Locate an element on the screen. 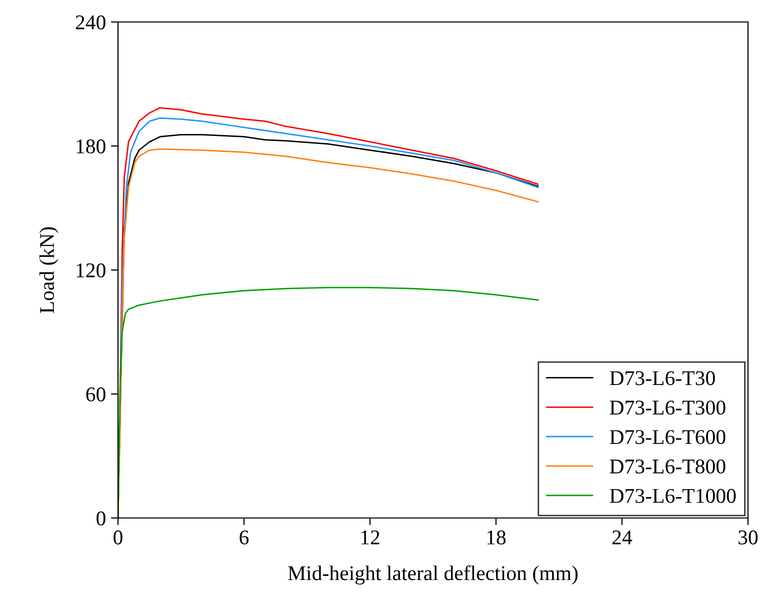 This screenshot has height=603, width=764. x-tick-label: 12 is located at coordinates (370, 537).